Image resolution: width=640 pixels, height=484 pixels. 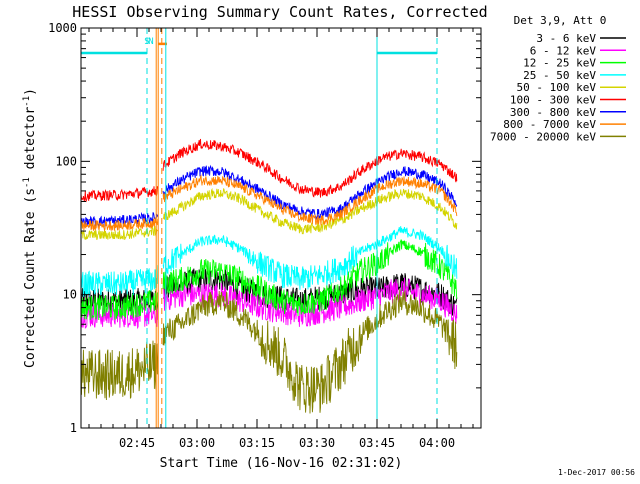 I want to click on marker-label-1: N, so click(x=150, y=42).